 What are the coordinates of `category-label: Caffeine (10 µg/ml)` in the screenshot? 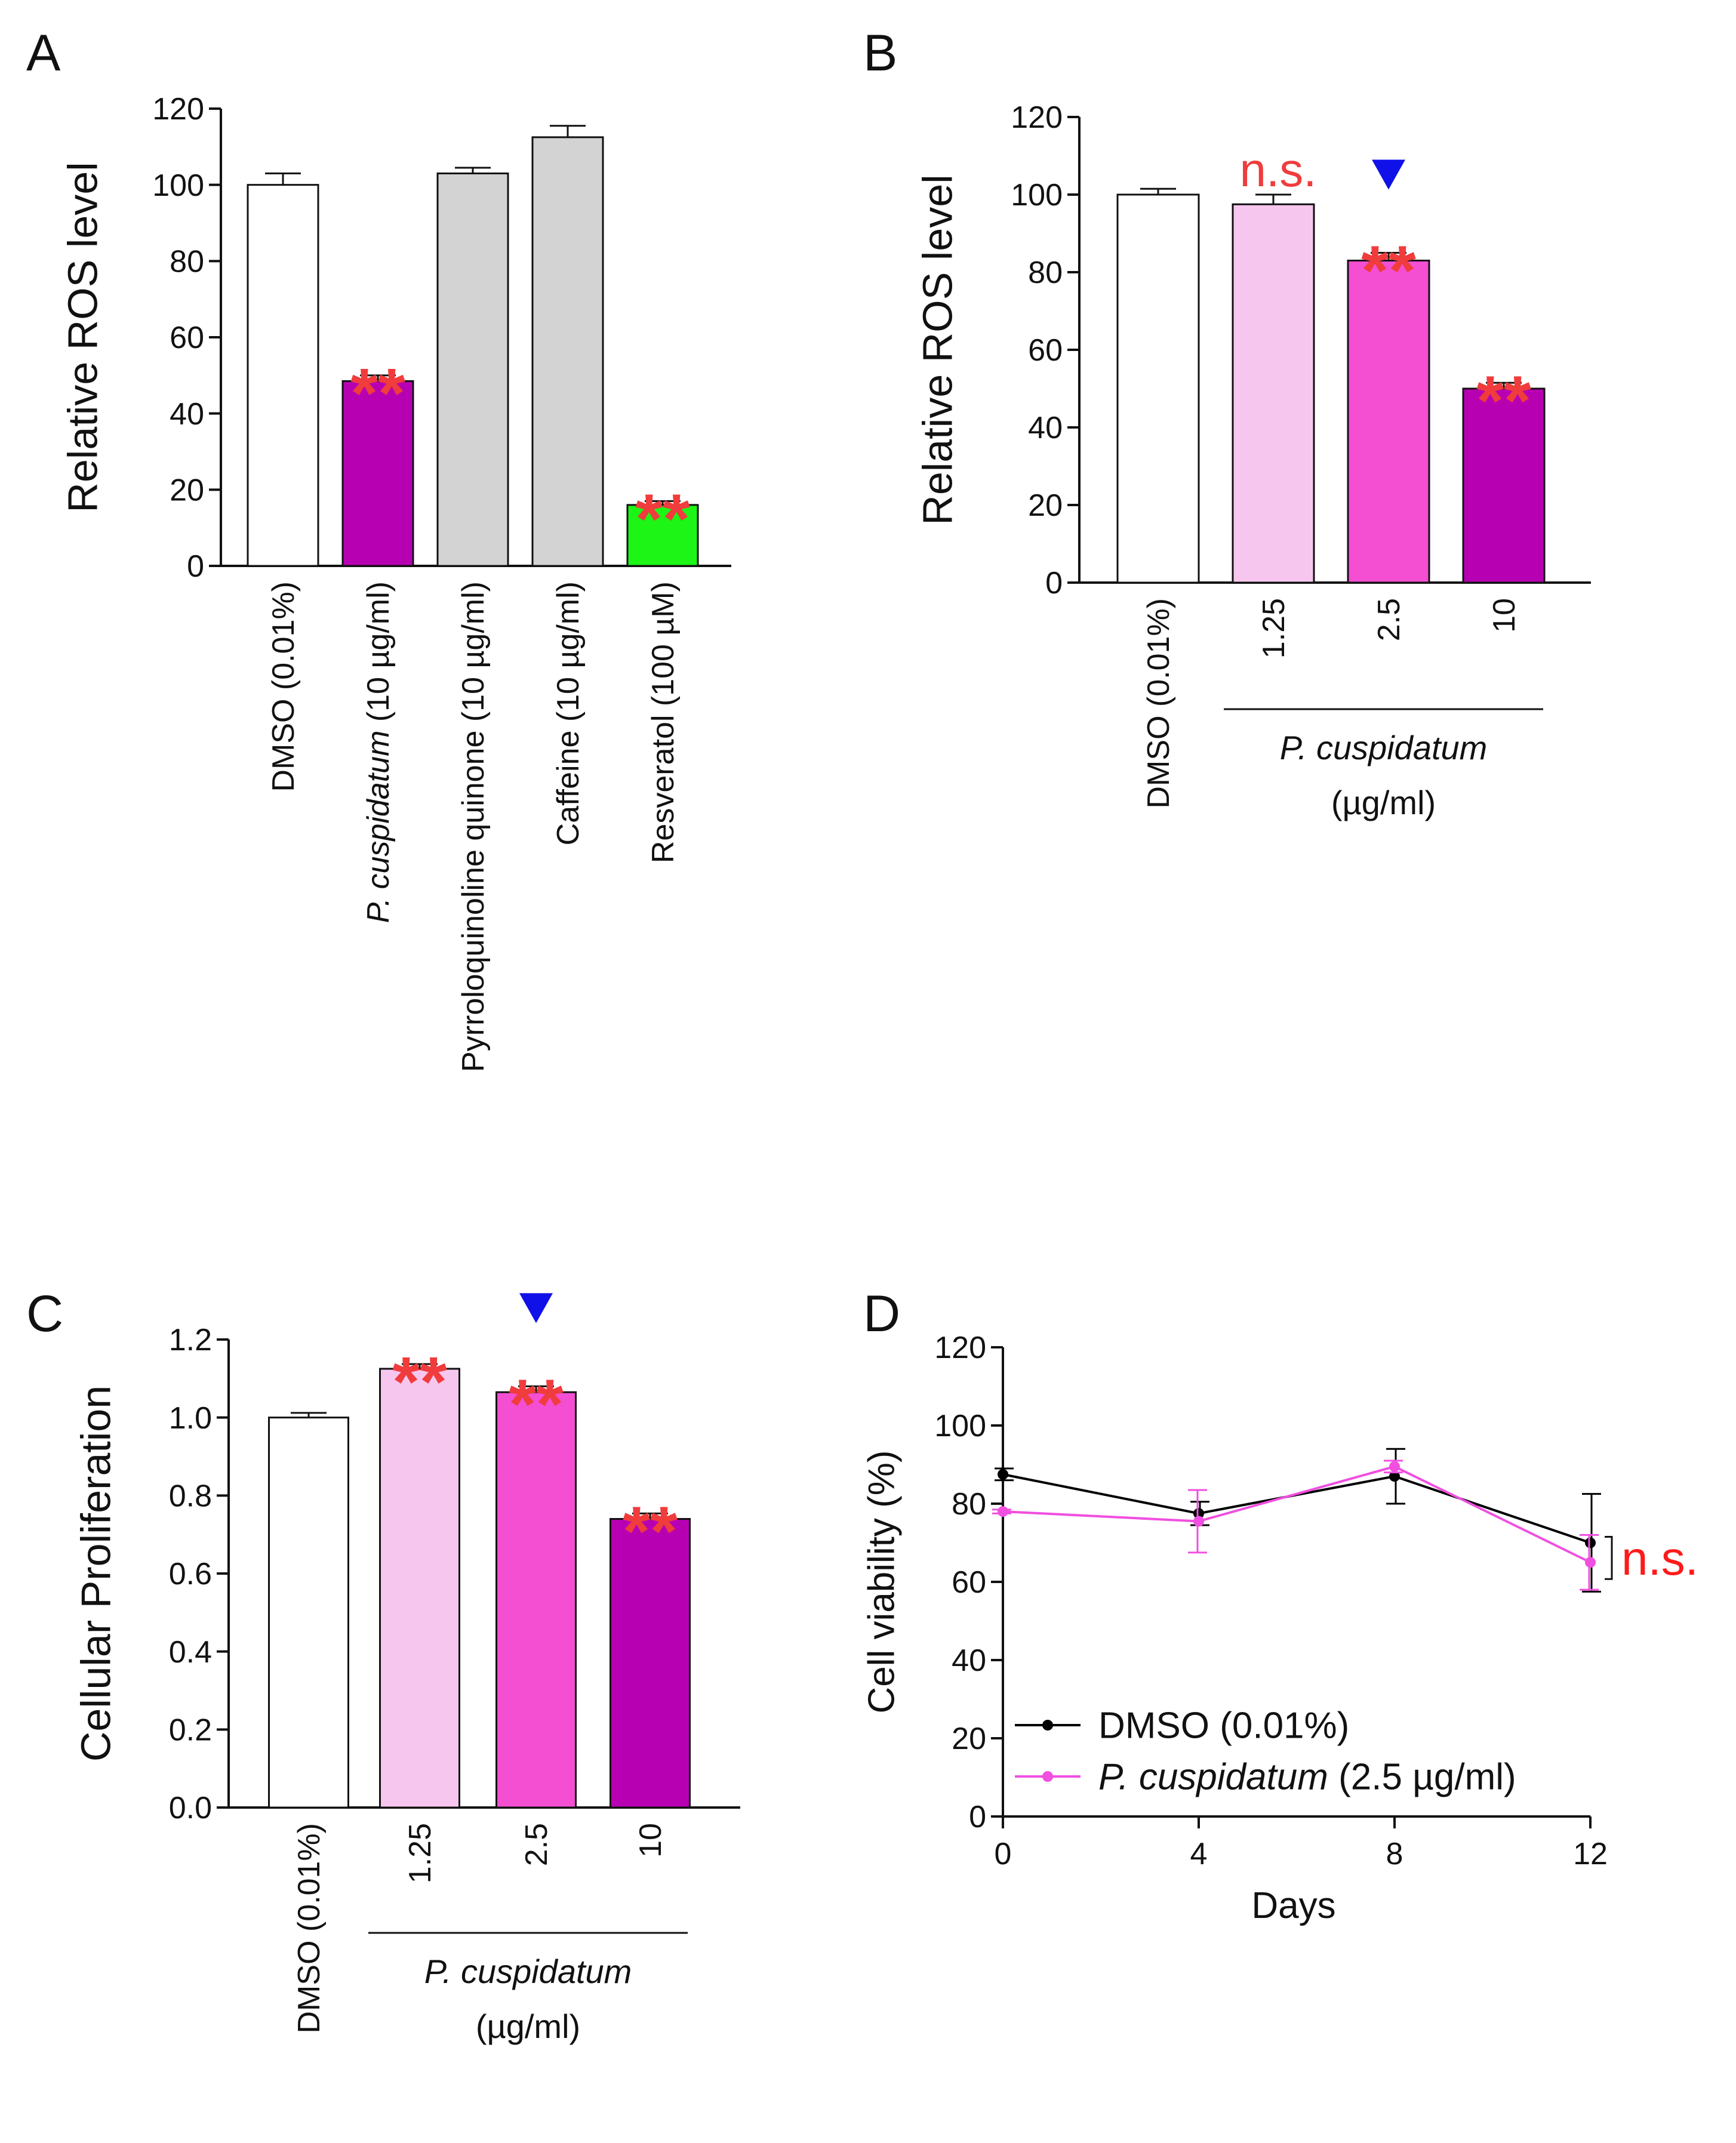 It's located at (568, 713).